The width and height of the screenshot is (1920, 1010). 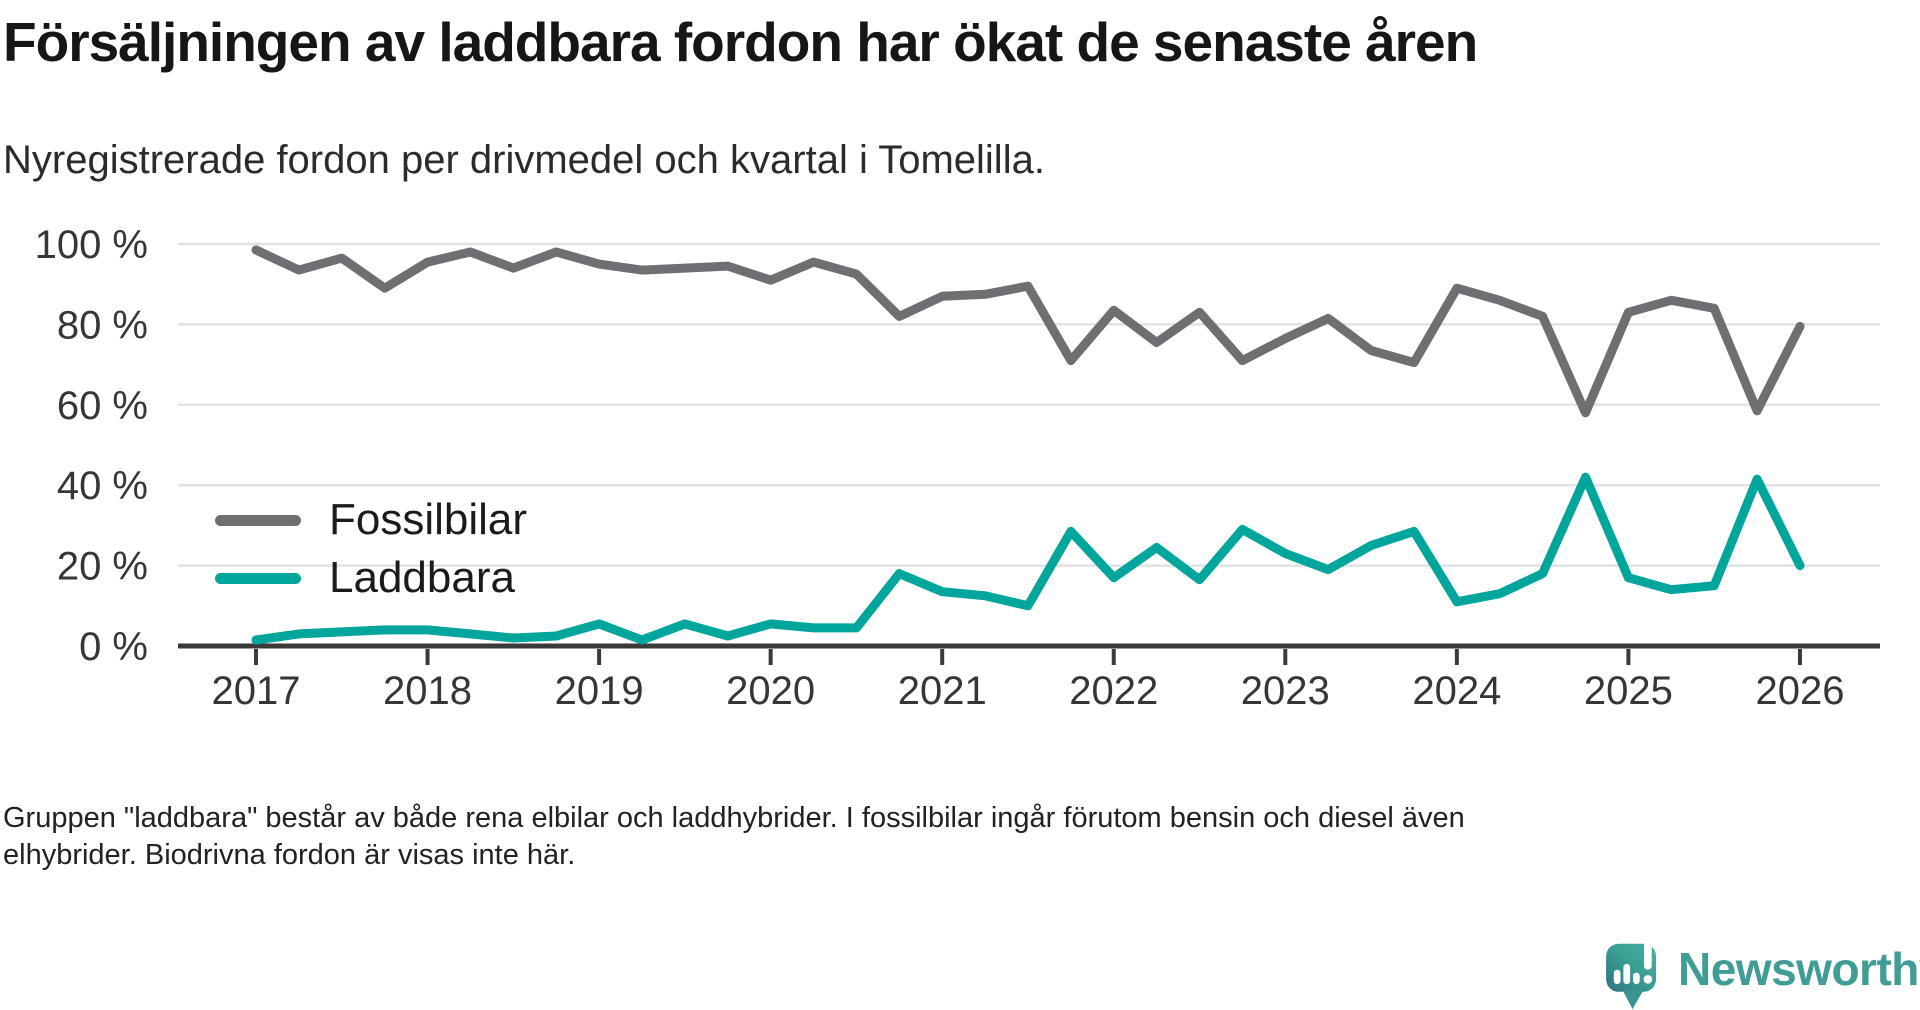 I want to click on legend-label-laddbara: Laddbara, so click(x=422, y=577).